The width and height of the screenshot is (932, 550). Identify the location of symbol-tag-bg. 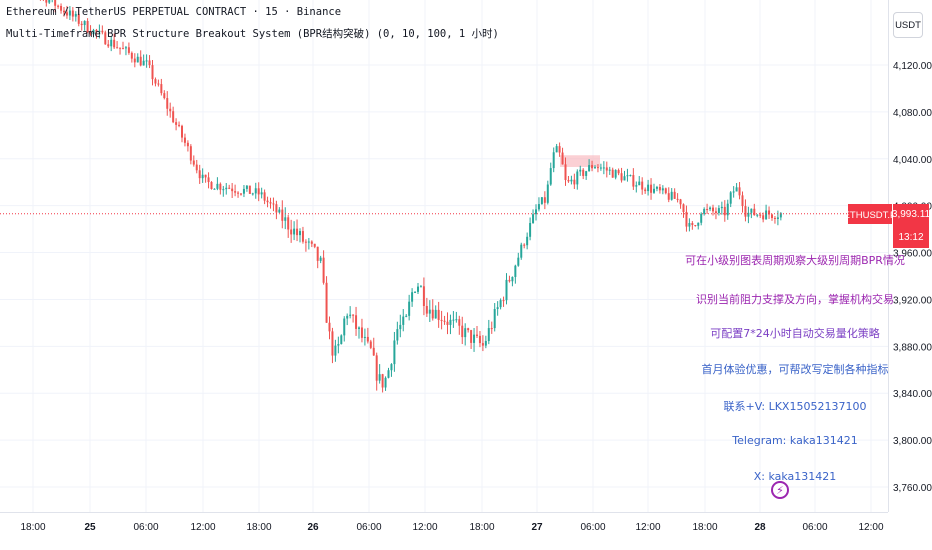
(870, 214).